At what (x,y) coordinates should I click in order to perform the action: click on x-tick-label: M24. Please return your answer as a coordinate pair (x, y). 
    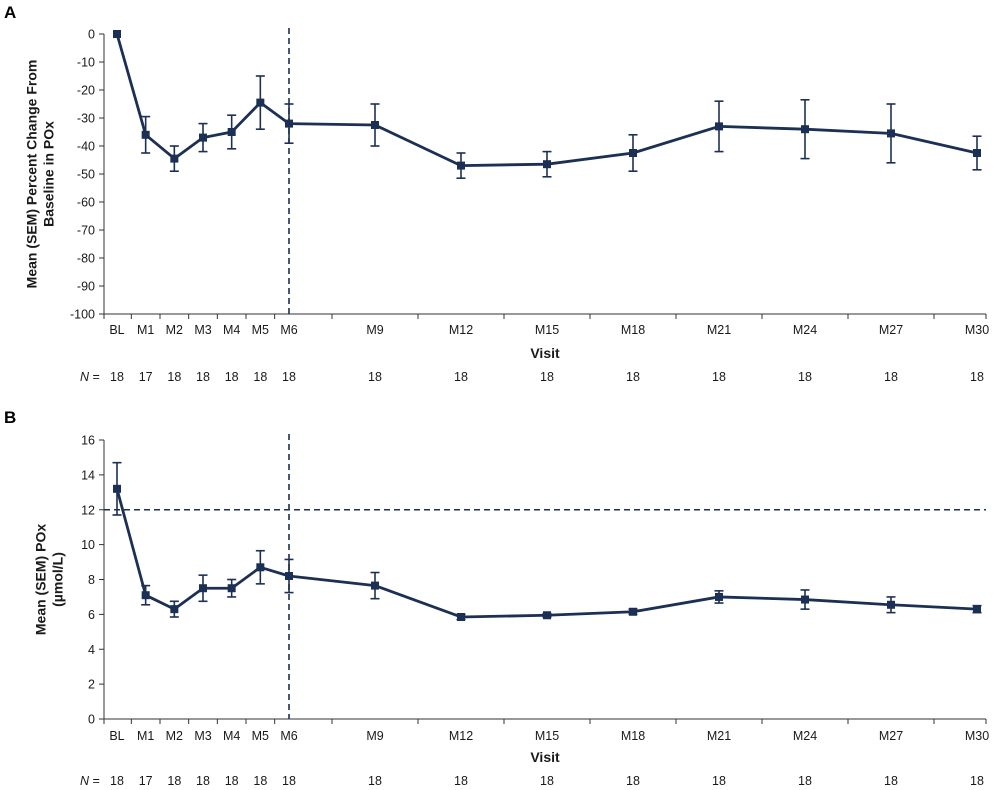
    Looking at the image, I should click on (805, 330).